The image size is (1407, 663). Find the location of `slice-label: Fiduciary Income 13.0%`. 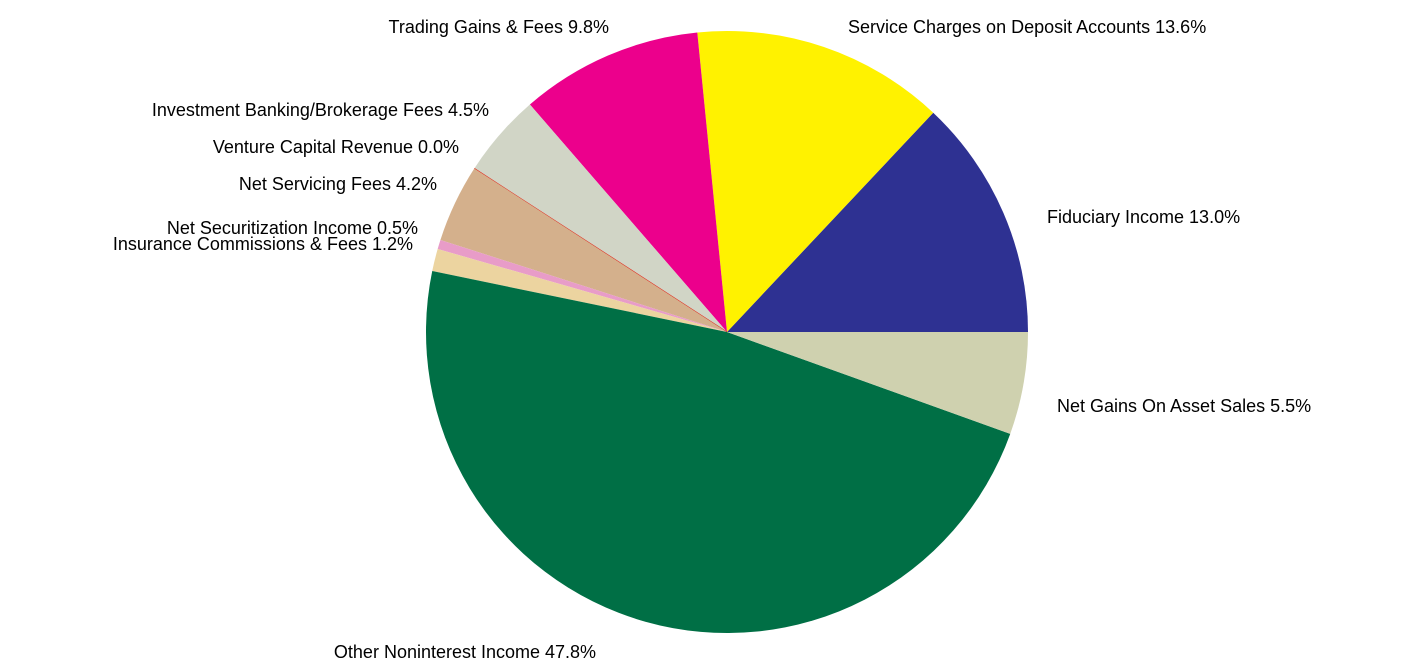

slice-label: Fiduciary Income 13.0% is located at coordinates (1143, 217).